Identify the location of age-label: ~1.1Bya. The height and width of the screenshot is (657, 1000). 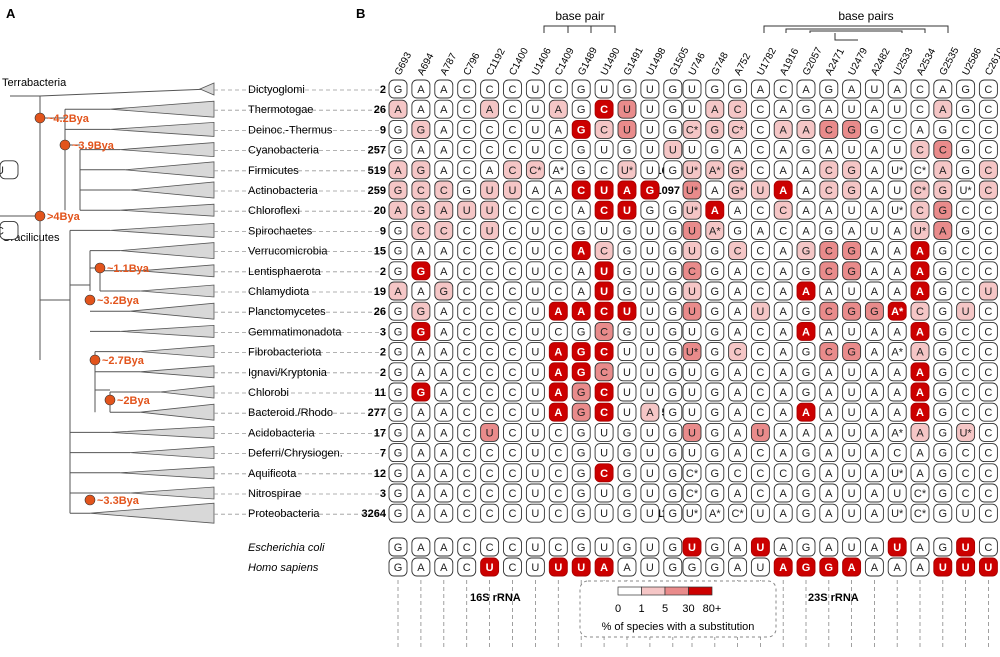
(128, 269).